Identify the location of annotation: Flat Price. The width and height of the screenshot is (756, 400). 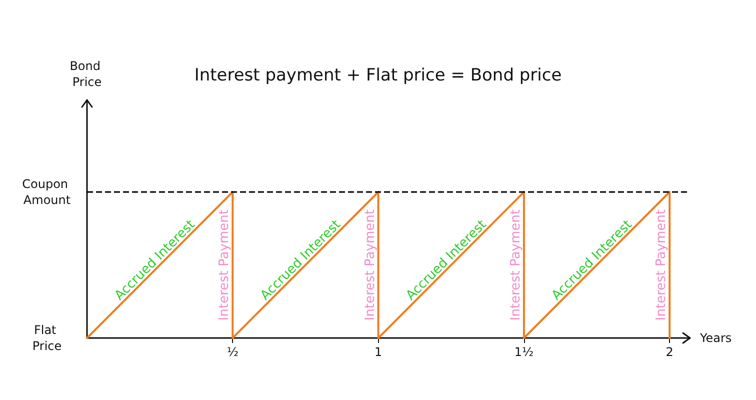
(47, 338).